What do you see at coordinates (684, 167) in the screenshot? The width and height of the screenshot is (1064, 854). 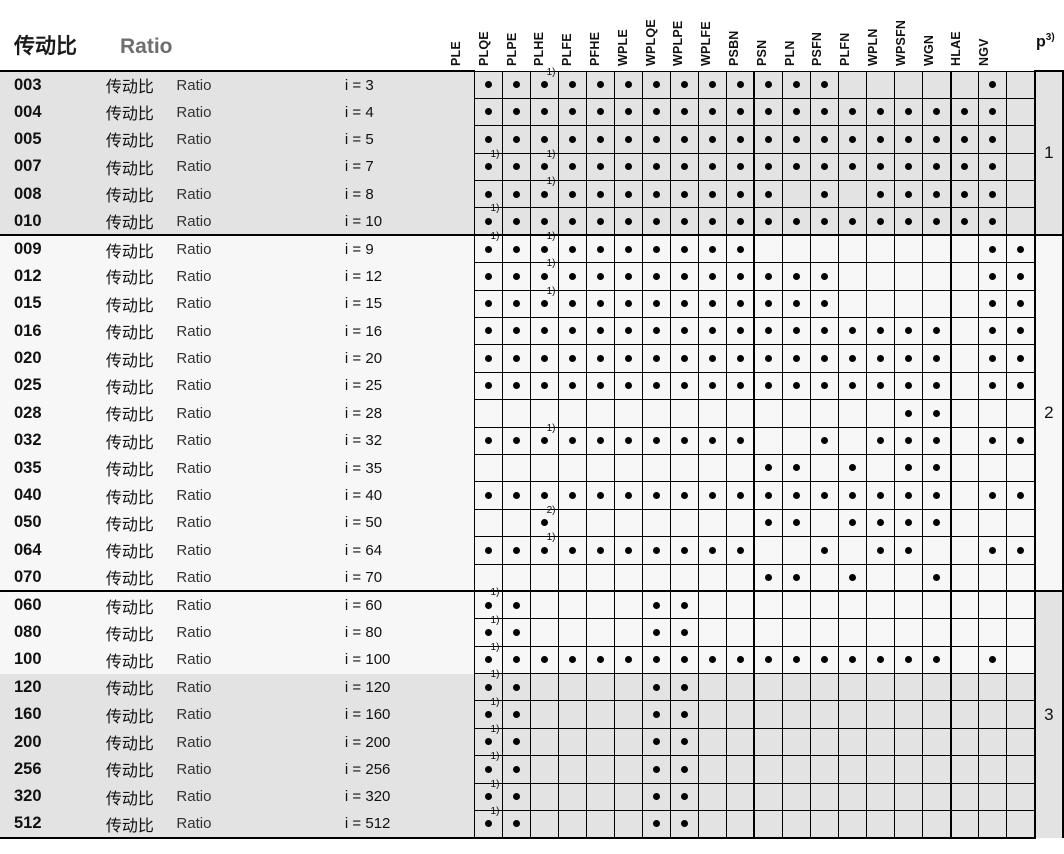 I see `cell-007-wplqe` at bounding box center [684, 167].